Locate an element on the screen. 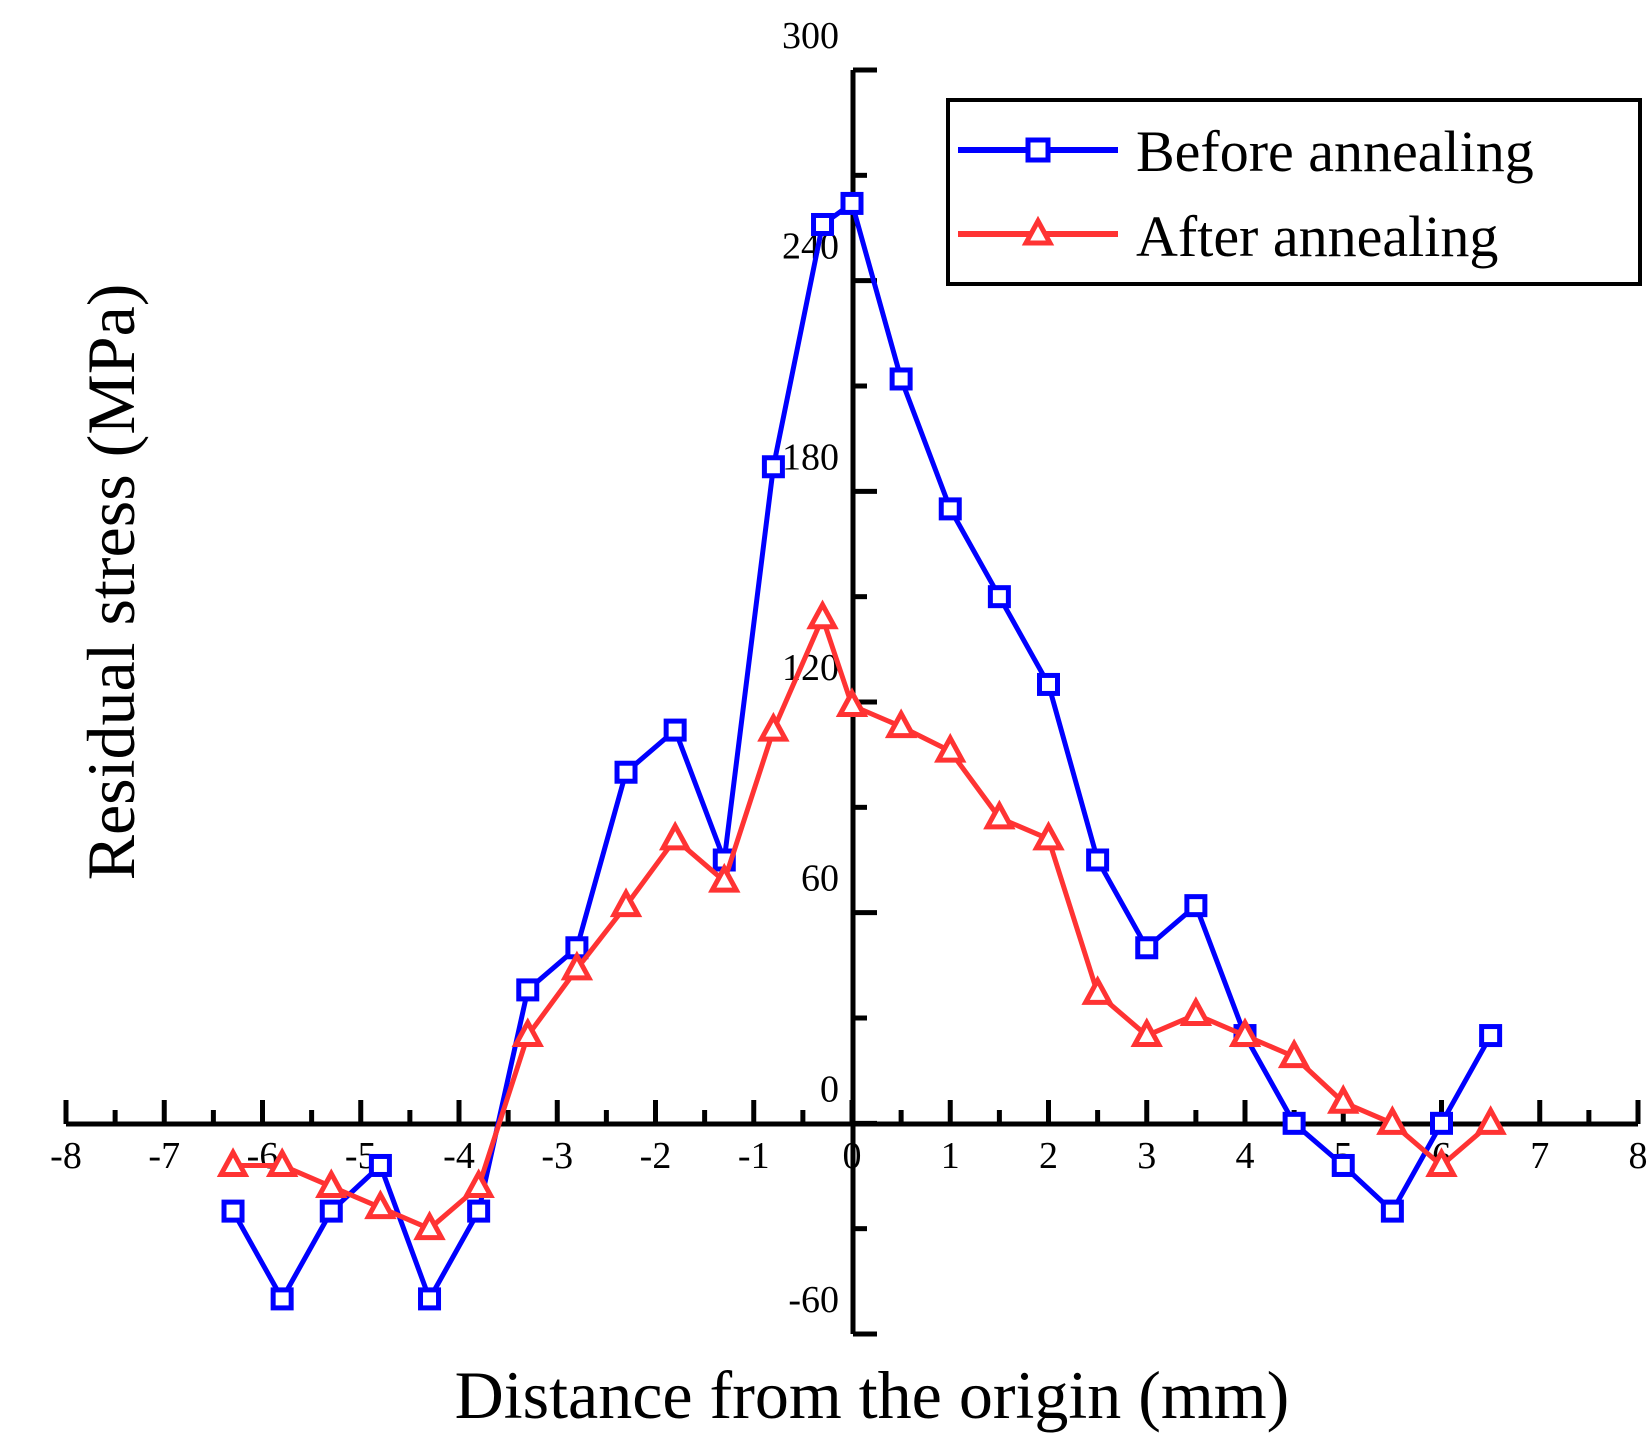  x-tick-label: 4 is located at coordinates (1245, 1156).